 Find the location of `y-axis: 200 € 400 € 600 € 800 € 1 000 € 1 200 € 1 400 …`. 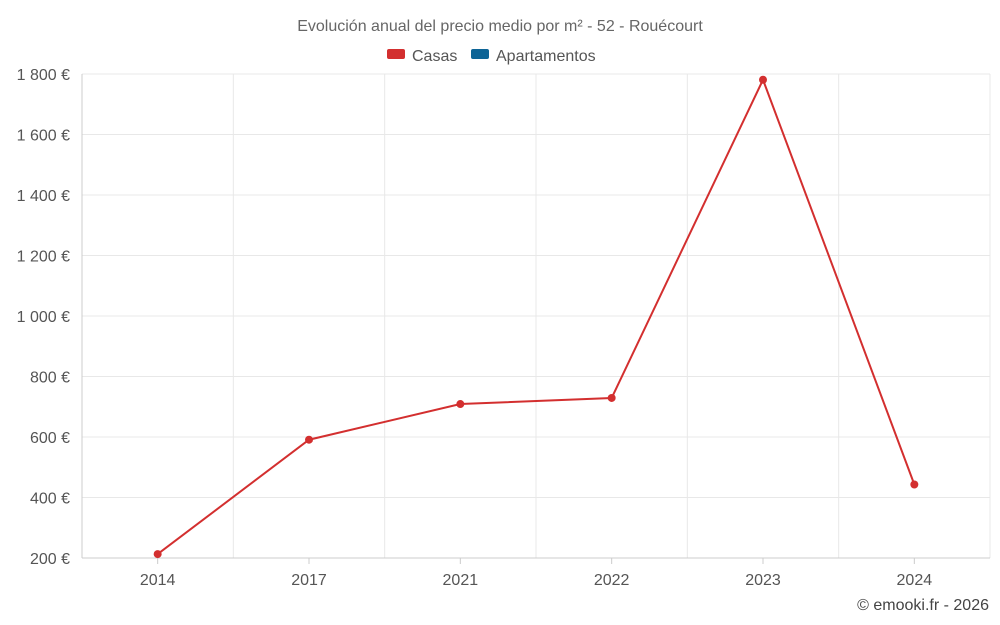

y-axis: 200 € 400 € 600 € 800 € 1 000 € 1 200 € 1 400 … is located at coordinates (50, 317).